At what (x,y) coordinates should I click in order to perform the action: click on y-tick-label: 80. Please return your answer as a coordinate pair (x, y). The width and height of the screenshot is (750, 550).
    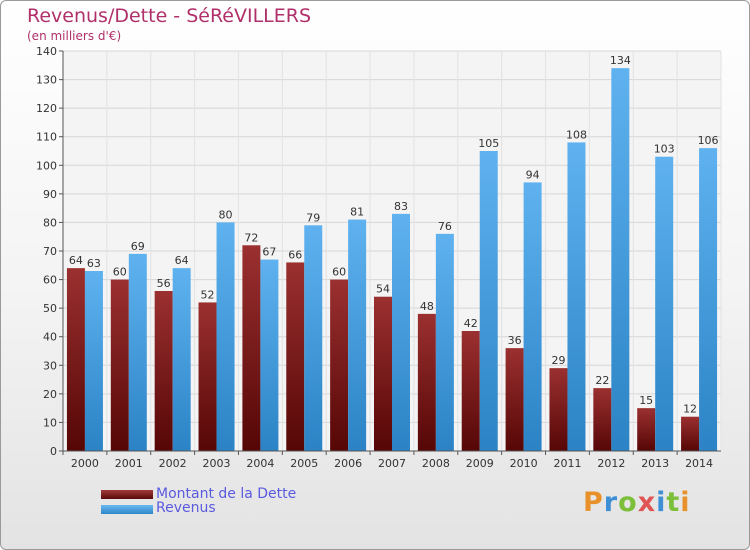
    Looking at the image, I should click on (50, 222).